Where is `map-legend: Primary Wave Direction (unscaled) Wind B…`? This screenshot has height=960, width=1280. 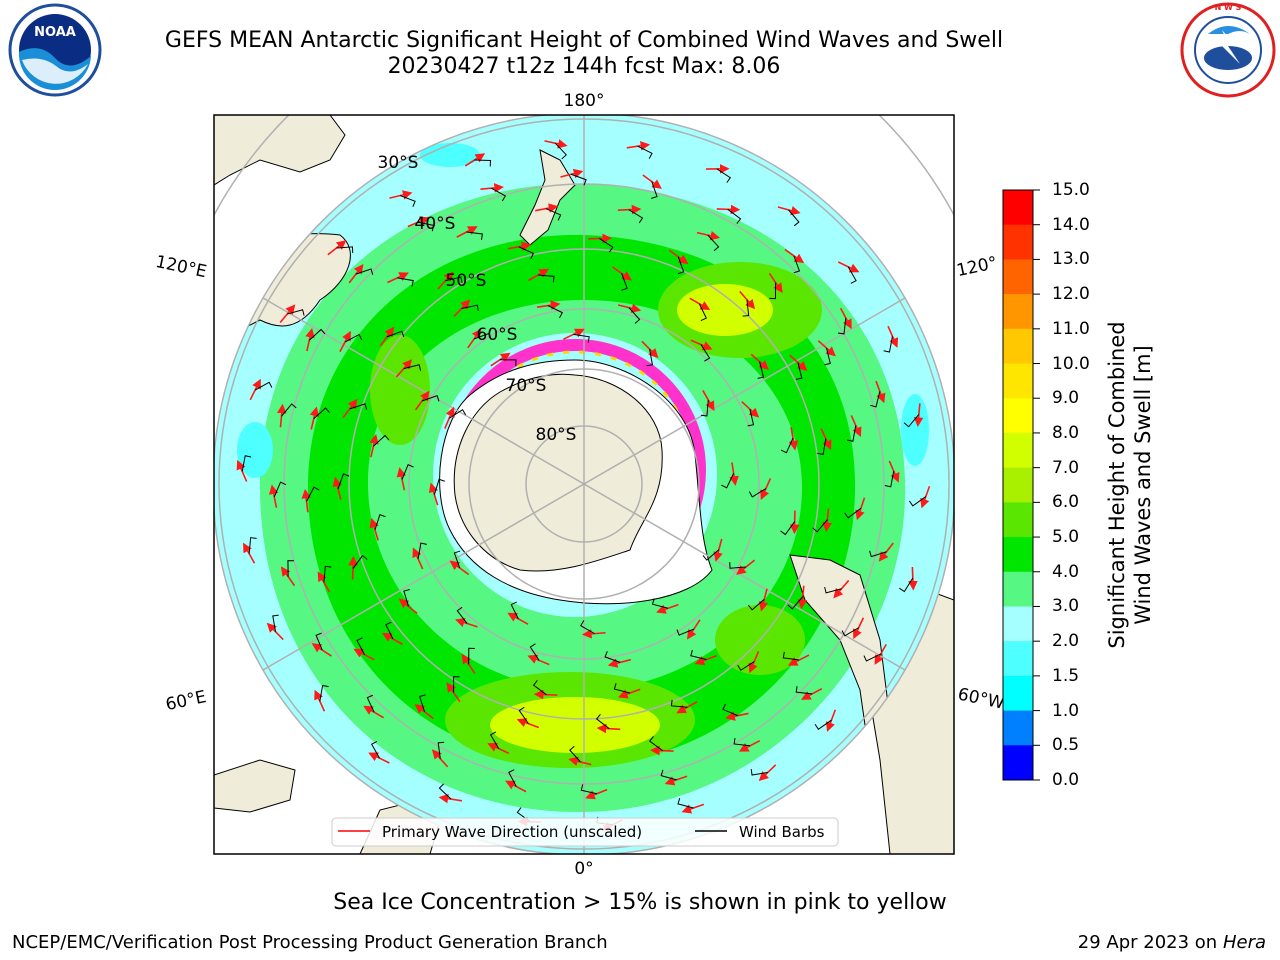
map-legend: Primary Wave Direction (unscaled) Wind B… is located at coordinates (585, 832).